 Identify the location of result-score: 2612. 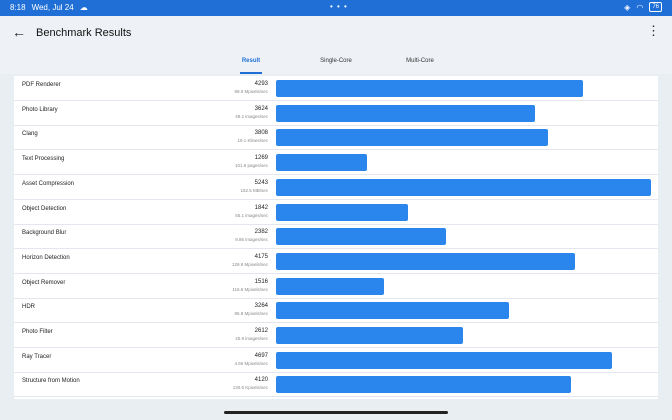
(261, 331).